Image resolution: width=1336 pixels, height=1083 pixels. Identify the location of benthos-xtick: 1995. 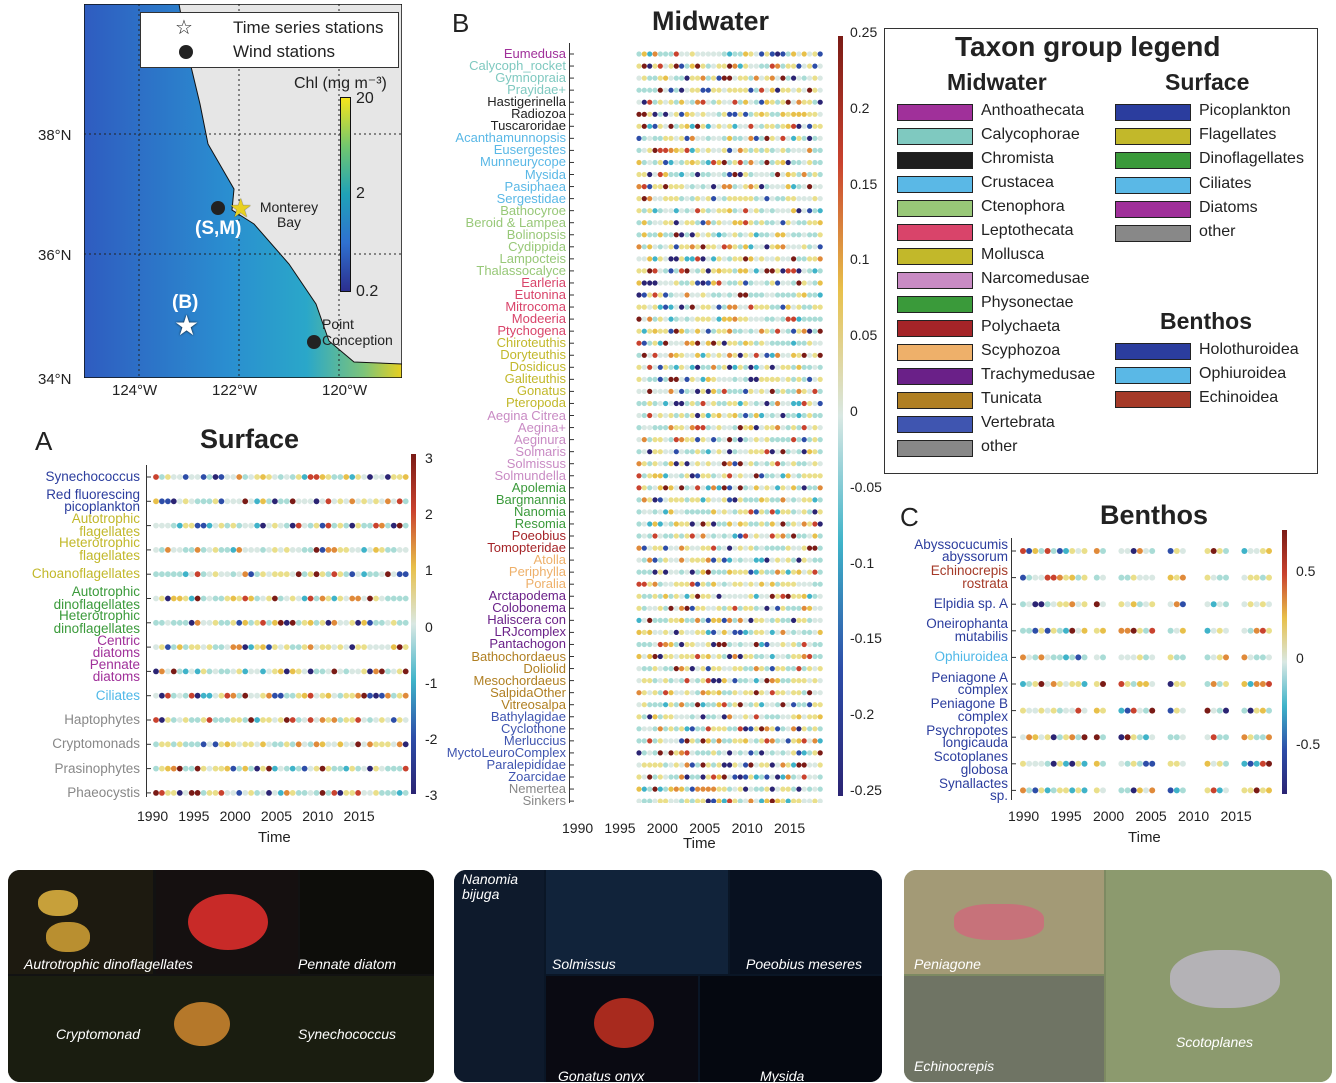
(1066, 816).